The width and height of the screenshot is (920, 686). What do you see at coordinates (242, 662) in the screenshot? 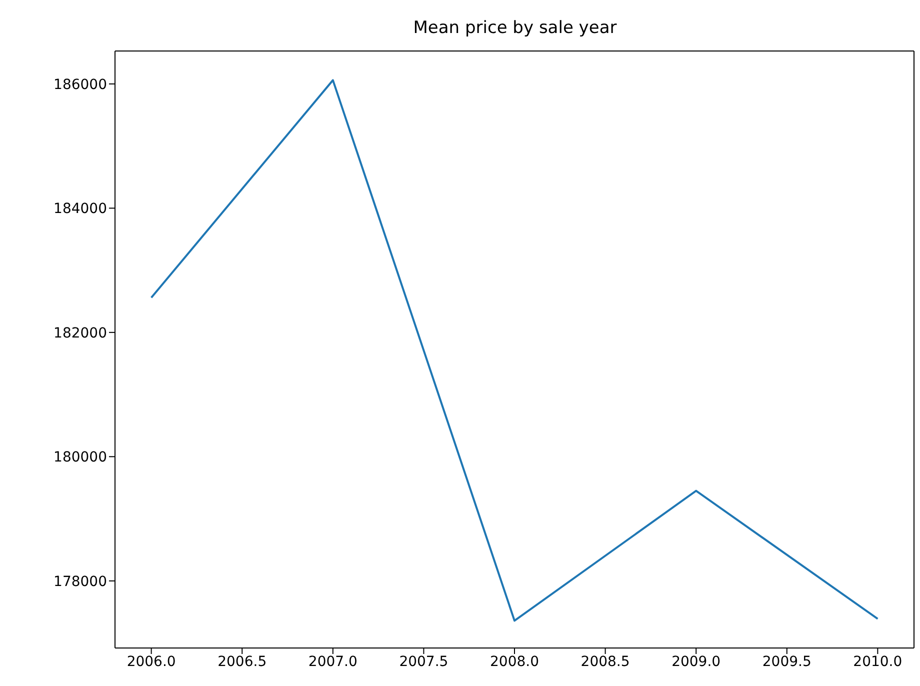
I see `x-tick-label: 2006.5` at bounding box center [242, 662].